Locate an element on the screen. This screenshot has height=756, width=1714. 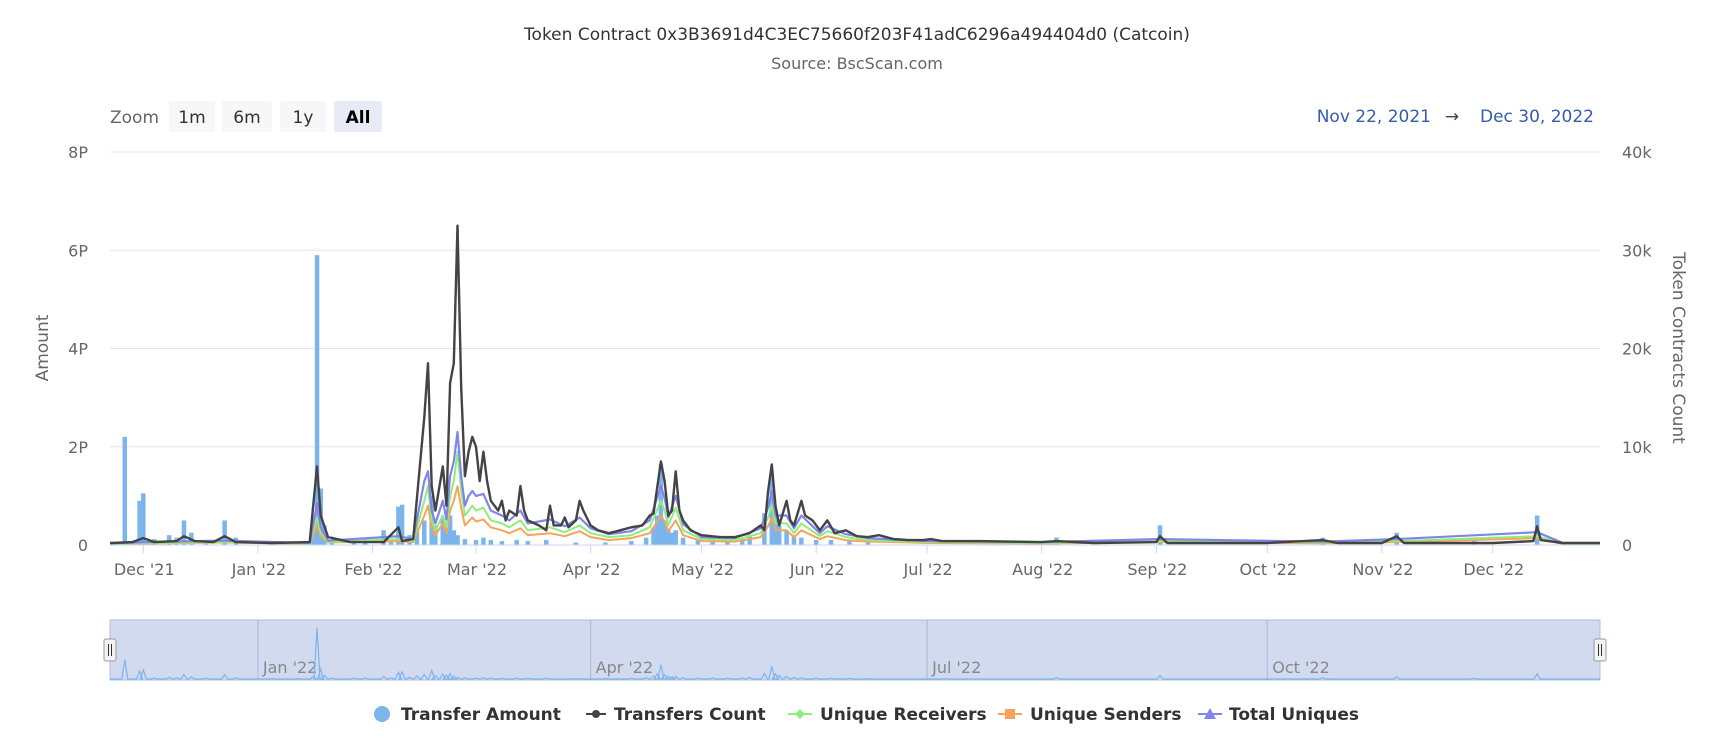
total-uniques-line is located at coordinates (854, 487).